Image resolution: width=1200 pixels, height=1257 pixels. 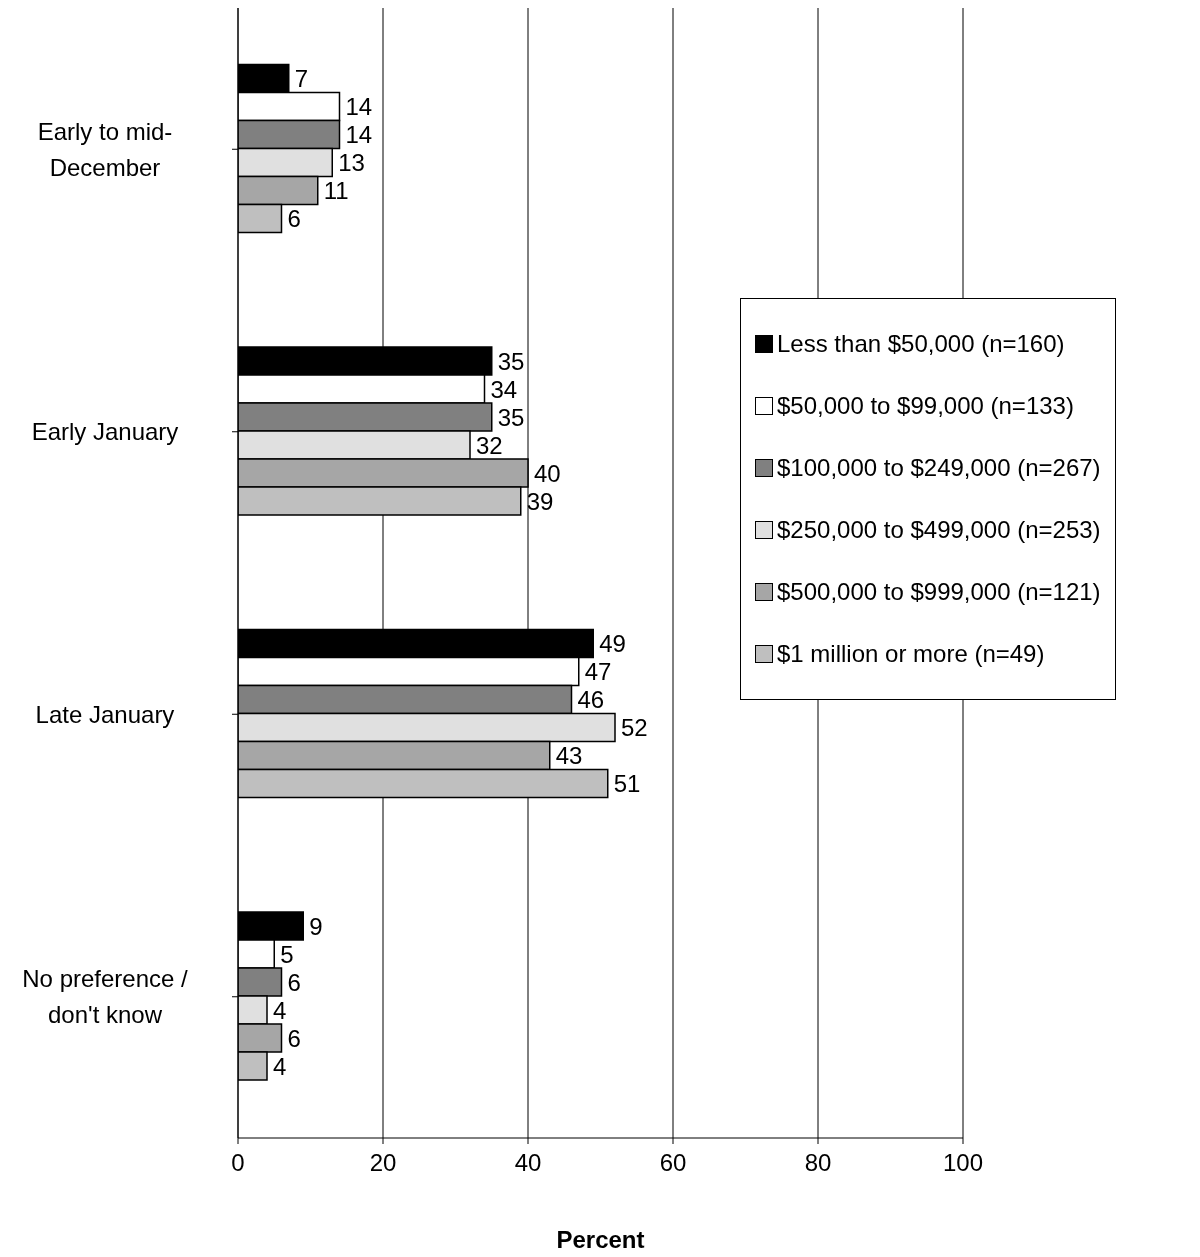 What do you see at coordinates (528, 1163) in the screenshot?
I see `x-tick-label: 40` at bounding box center [528, 1163].